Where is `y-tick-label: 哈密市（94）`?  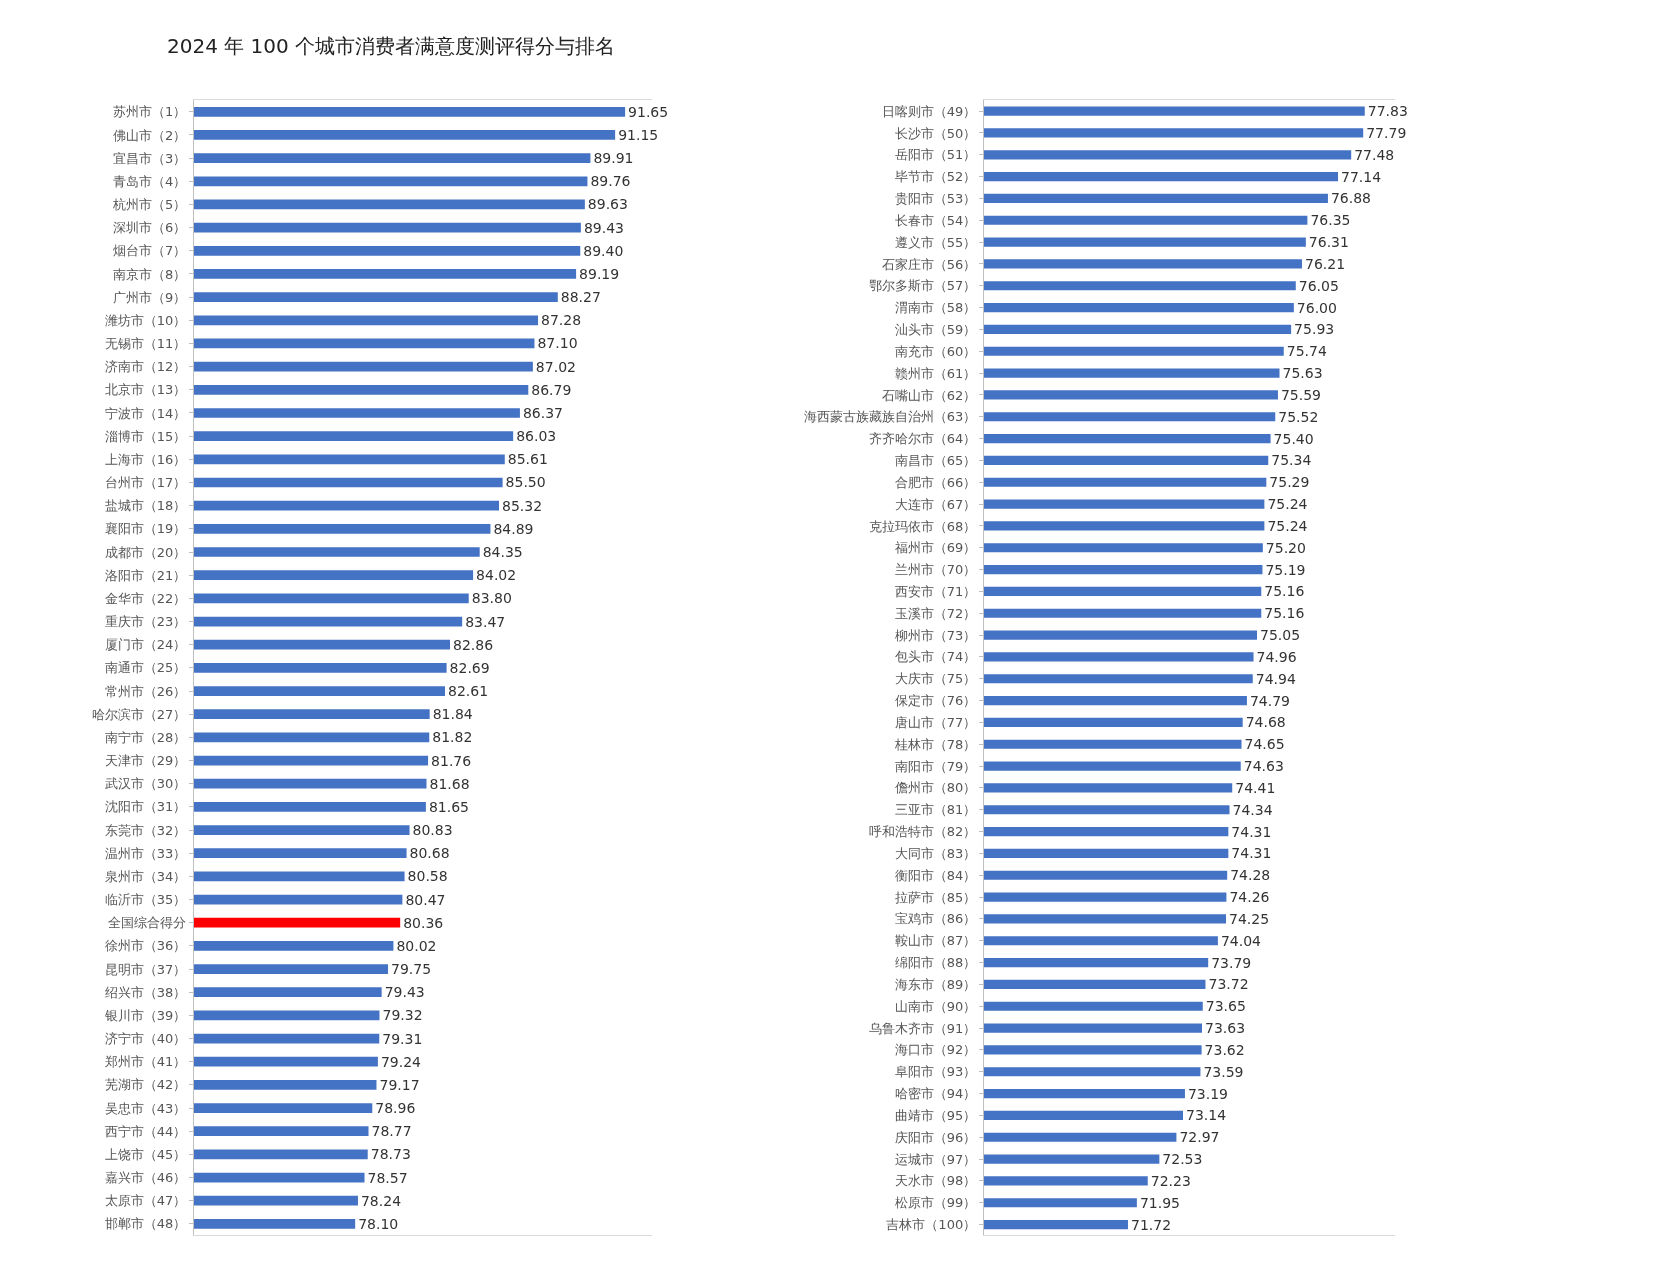
y-tick-label: 哈密市（94） is located at coordinates (935, 1094).